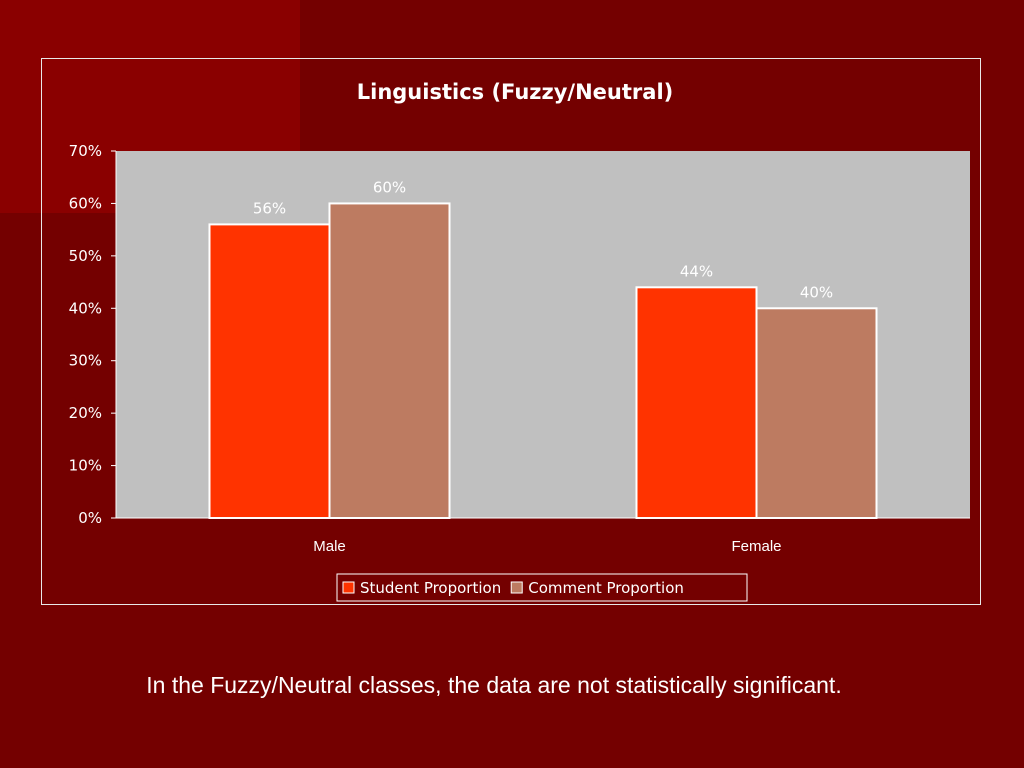  I want to click on legend-label: Comment Proportion, so click(606, 588).